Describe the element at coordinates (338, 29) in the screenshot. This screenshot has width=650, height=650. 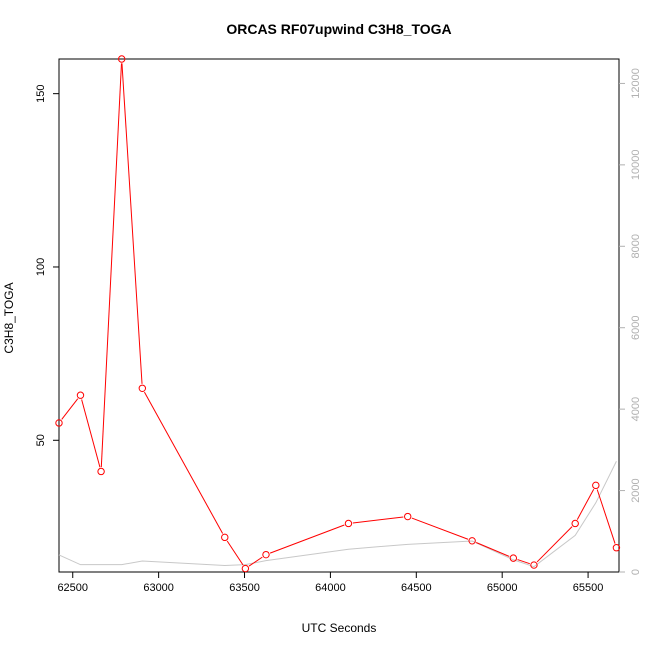
I see `chart-title: ORCAS RF07upwind C3H8_TOGA` at that location.